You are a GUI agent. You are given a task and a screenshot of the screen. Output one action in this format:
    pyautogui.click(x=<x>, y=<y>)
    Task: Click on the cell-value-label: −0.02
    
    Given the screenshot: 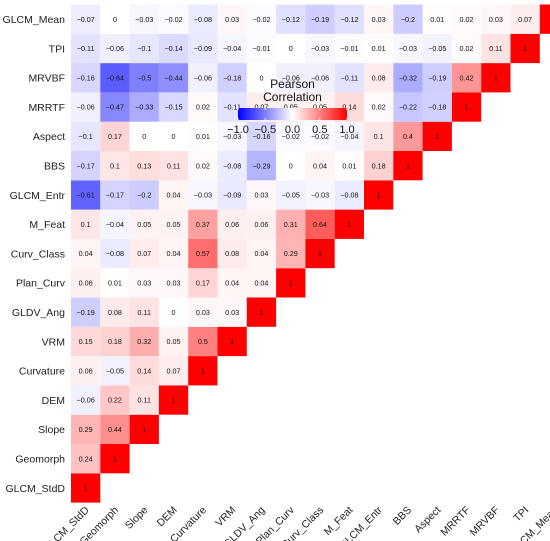 What is the action you would take?
    pyautogui.click(x=173, y=19)
    